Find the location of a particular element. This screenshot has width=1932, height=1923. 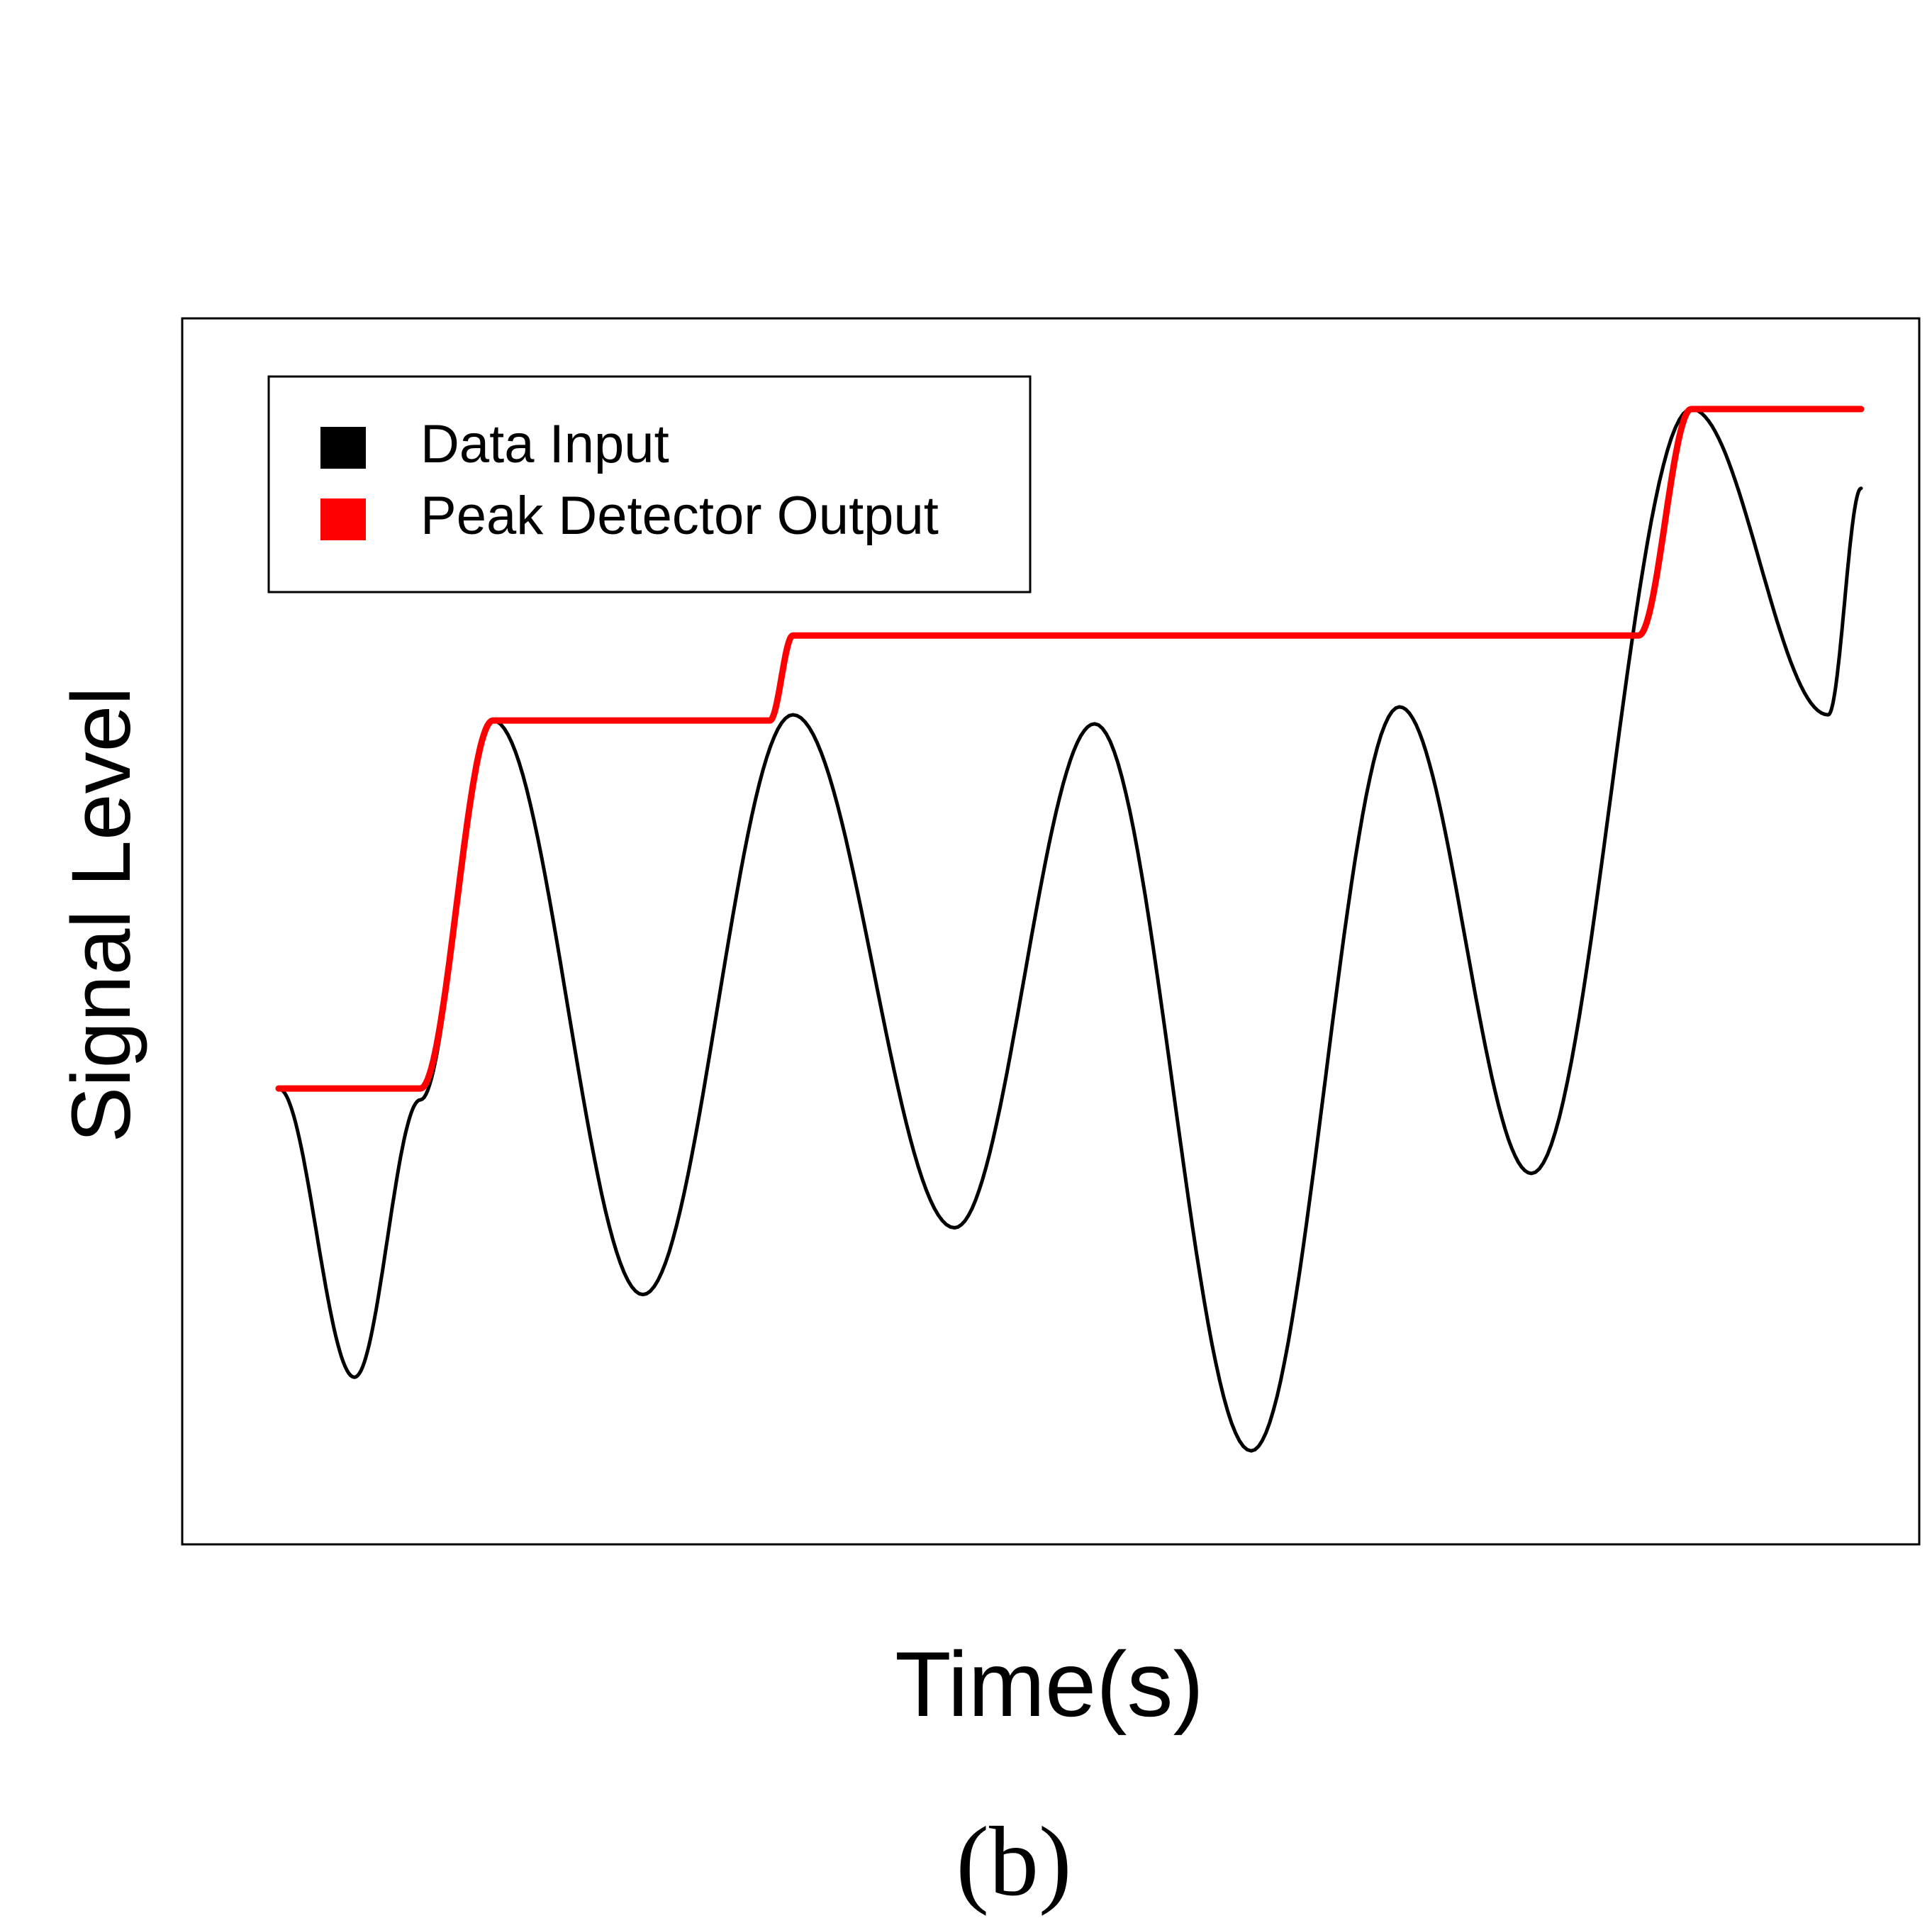

legend-label-peak-detector-output: Peak Detector Output is located at coordinates (679, 516).